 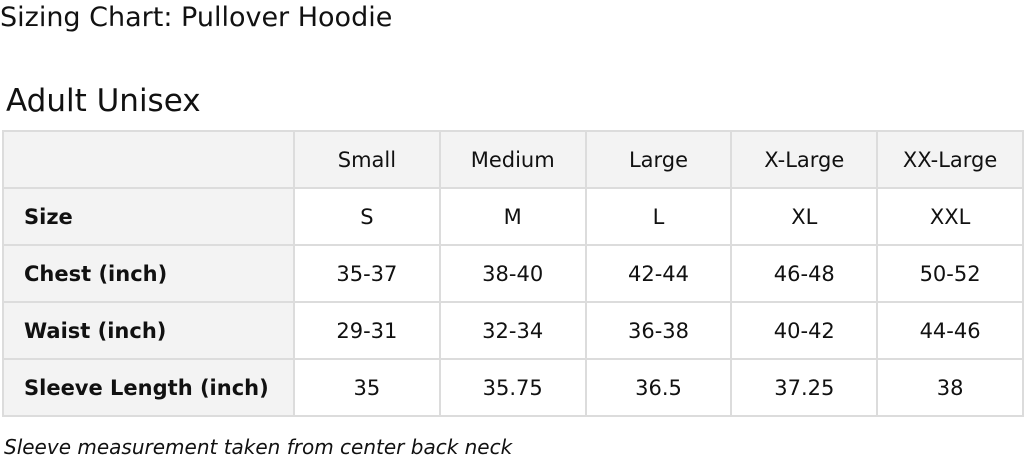 I want to click on table-row: Size S M L XL XXL, so click(x=513, y=216).